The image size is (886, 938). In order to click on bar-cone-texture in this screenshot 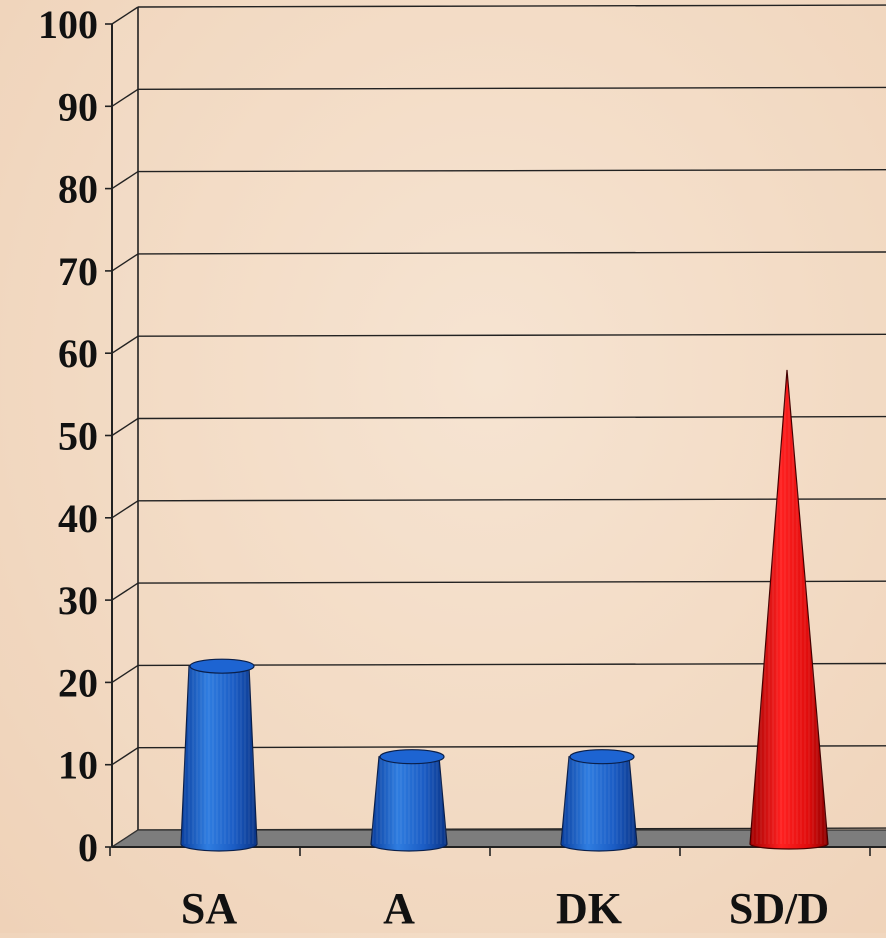, I will do `click(789, 606)`.